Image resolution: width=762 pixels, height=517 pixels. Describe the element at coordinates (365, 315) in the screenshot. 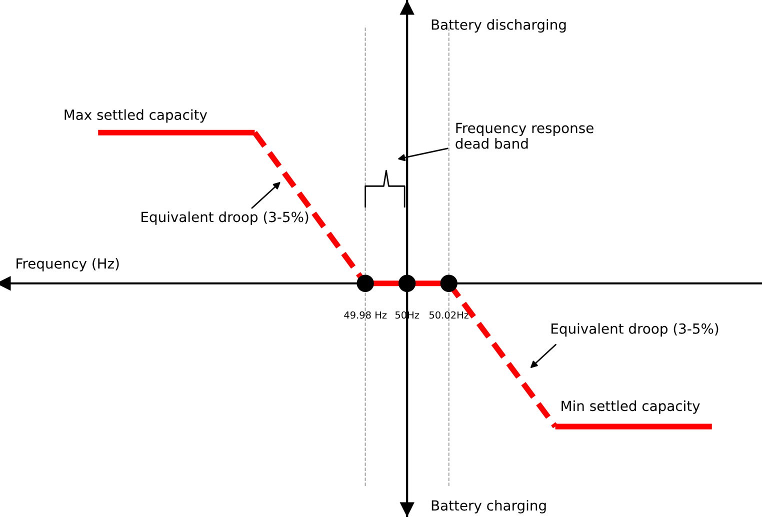

I see `x-tick-label: 49.98 Hz` at that location.